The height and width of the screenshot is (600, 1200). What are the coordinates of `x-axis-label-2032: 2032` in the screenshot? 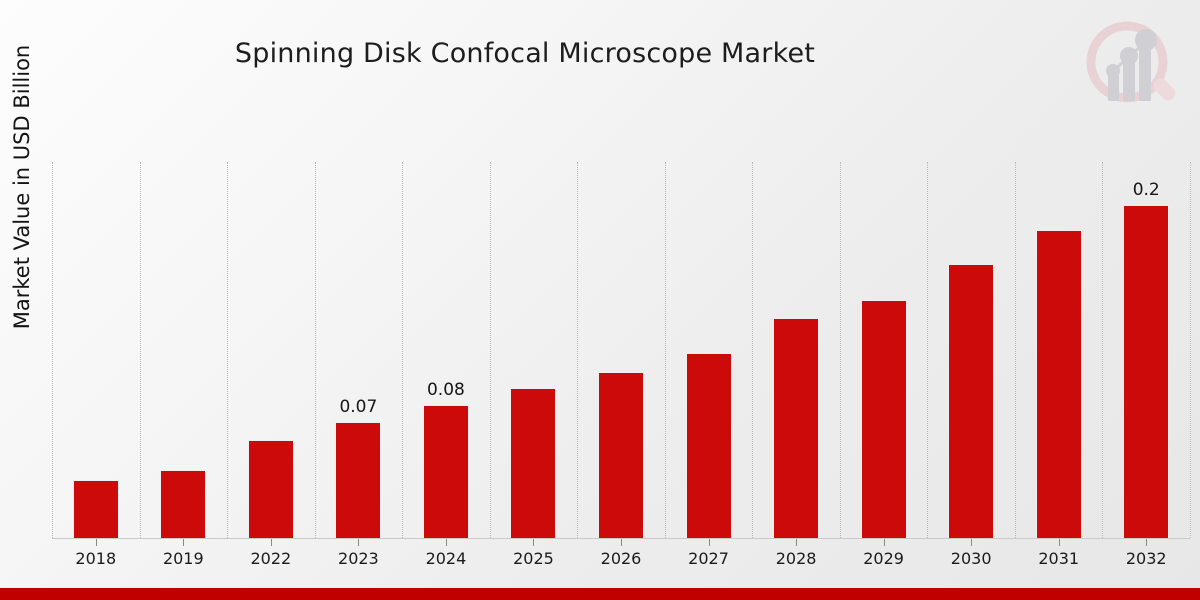 It's located at (1146, 558).